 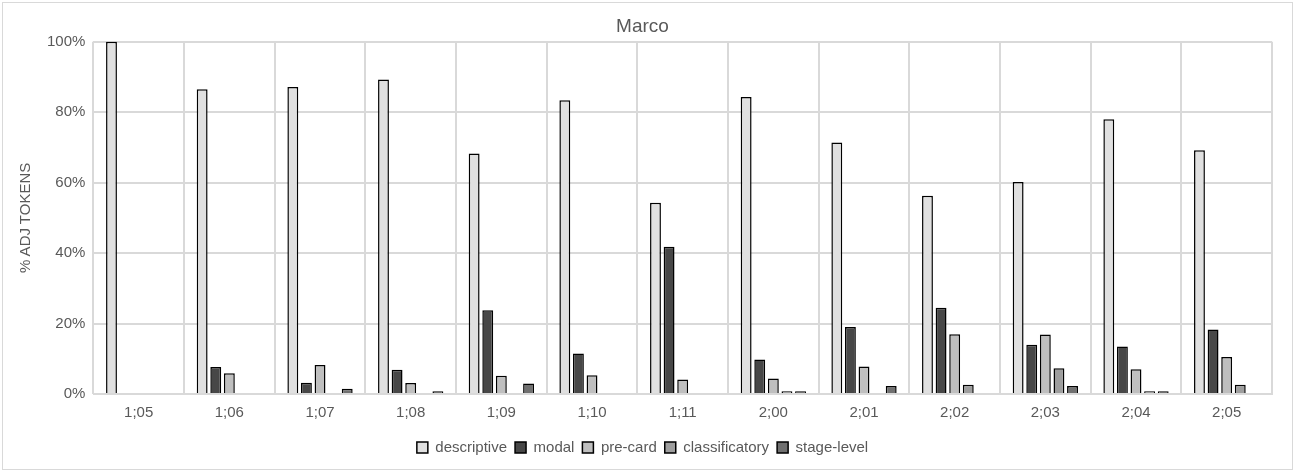 What do you see at coordinates (70, 252) in the screenshot?
I see `y-tick-label: 40%` at bounding box center [70, 252].